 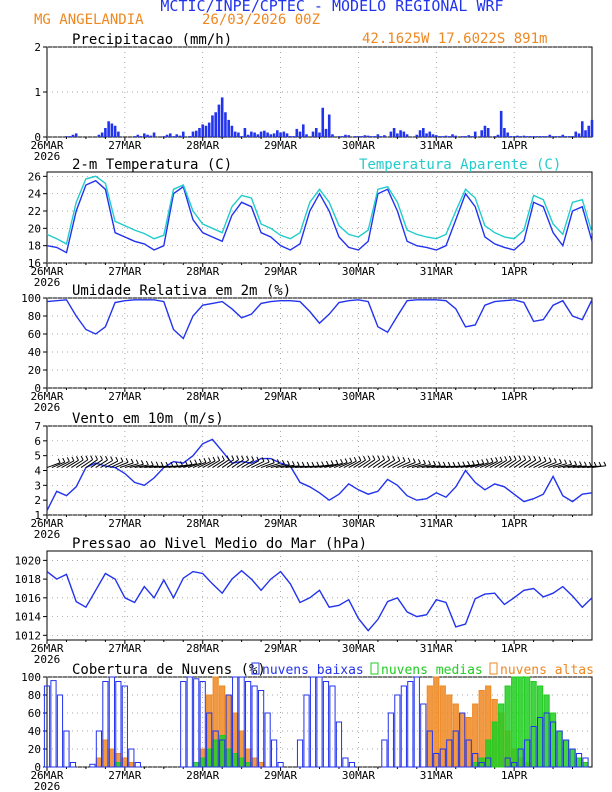 What do you see at coordinates (89, 20) in the screenshot?
I see `location-label: MG ANGELANDIA` at bounding box center [89, 20].